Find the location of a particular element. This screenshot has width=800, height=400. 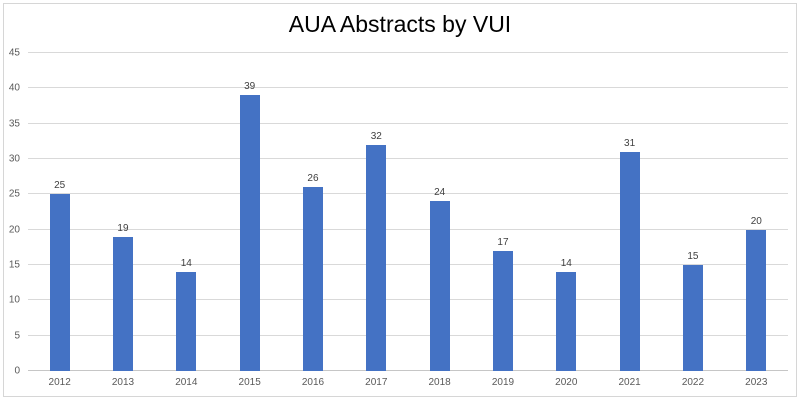

x-tick-label: 2015 is located at coordinates (249, 382).